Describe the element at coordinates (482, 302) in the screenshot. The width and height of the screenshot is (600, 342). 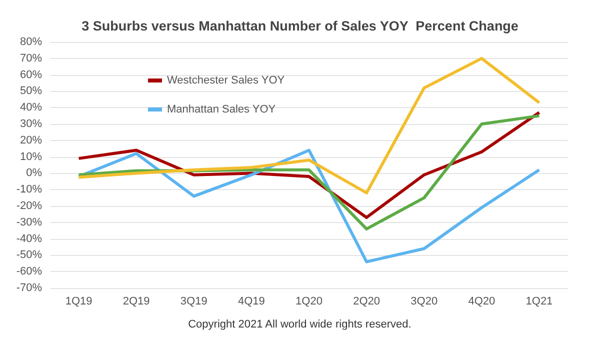
I see `x-tick-label: 4Q20` at that location.